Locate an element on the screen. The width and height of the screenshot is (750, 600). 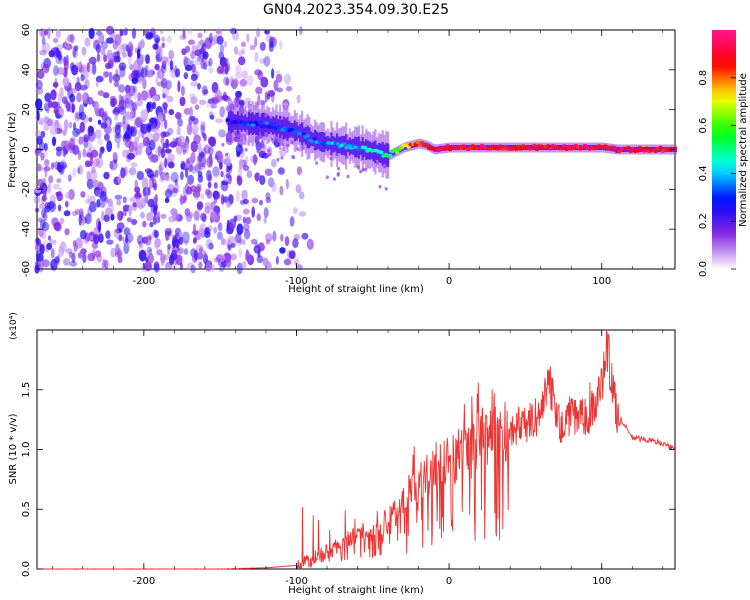
colorbar-tick-label: 0.2 is located at coordinates (703, 221).